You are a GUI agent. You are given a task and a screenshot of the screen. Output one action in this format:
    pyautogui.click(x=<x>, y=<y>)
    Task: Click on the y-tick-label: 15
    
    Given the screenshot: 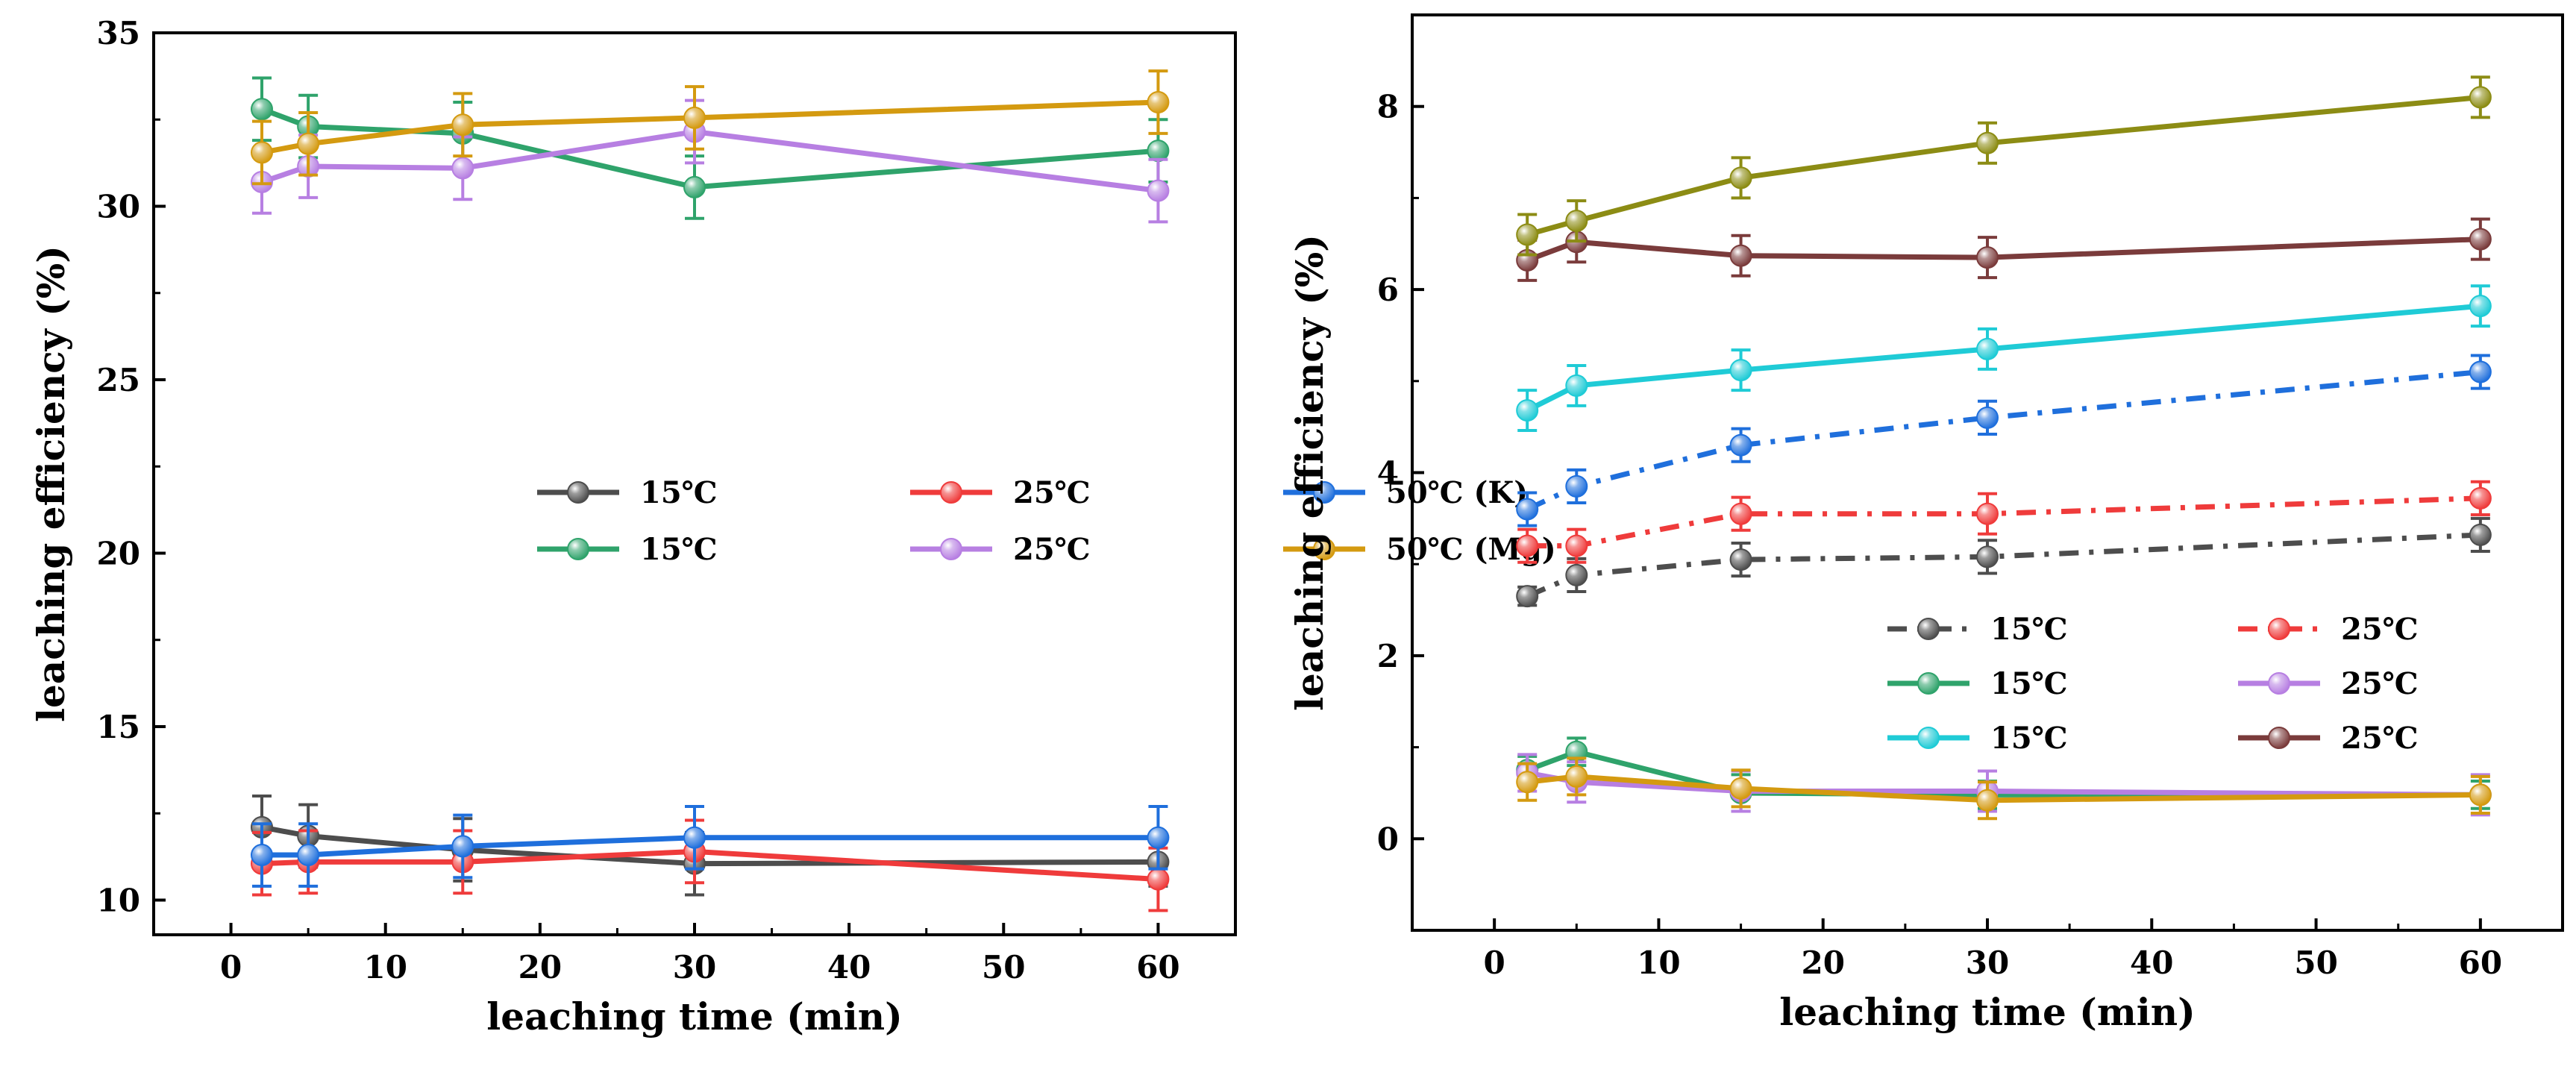 What is the action you would take?
    pyautogui.click(x=118, y=727)
    